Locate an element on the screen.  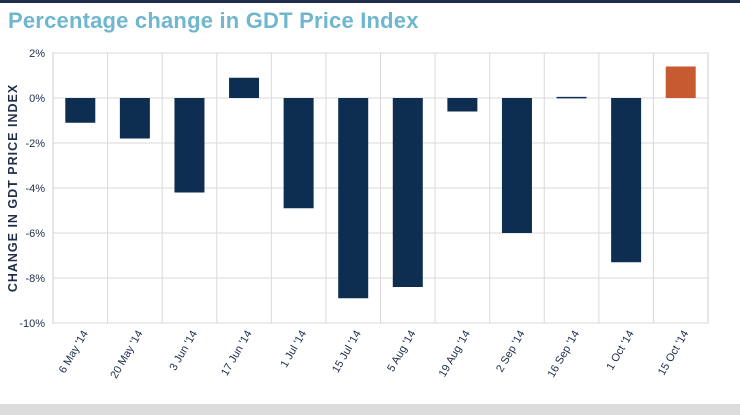
top-rule is located at coordinates (370, 1).